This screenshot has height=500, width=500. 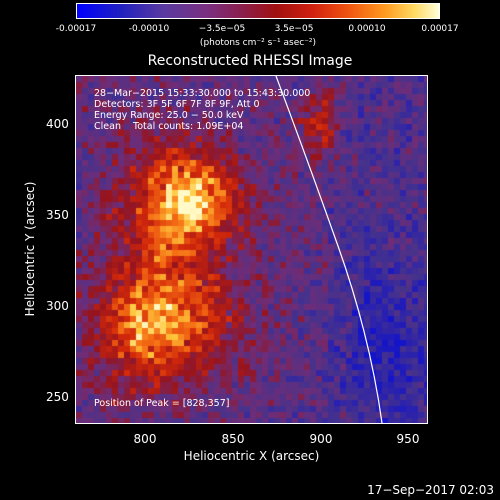 I want to click on y-tick-label: 250, so click(x=57, y=397).